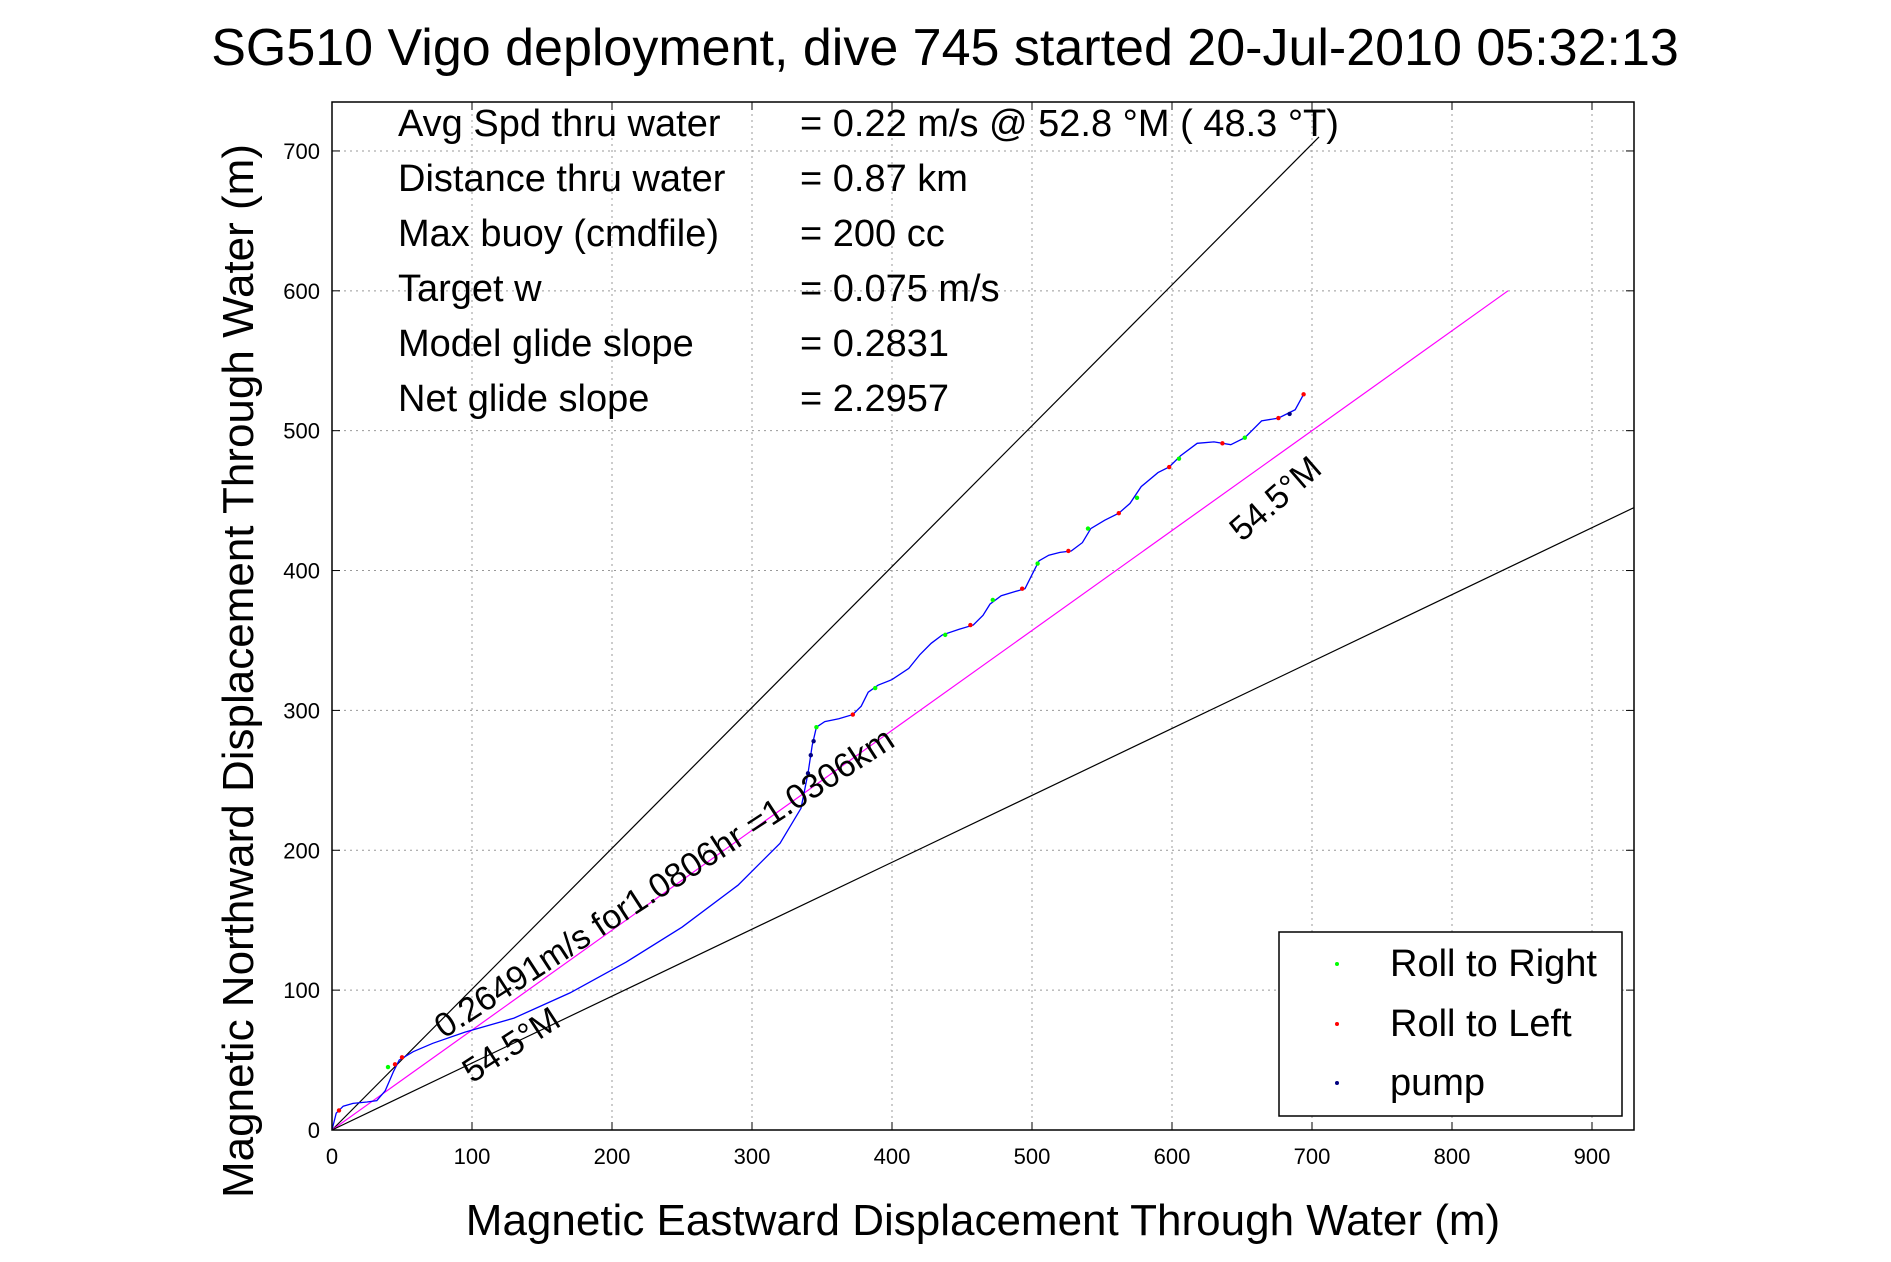 Image resolution: width=1891 pixels, height=1262 pixels. Describe the element at coordinates (301, 990) in the screenshot. I see `y-tick-label: 100` at that location.